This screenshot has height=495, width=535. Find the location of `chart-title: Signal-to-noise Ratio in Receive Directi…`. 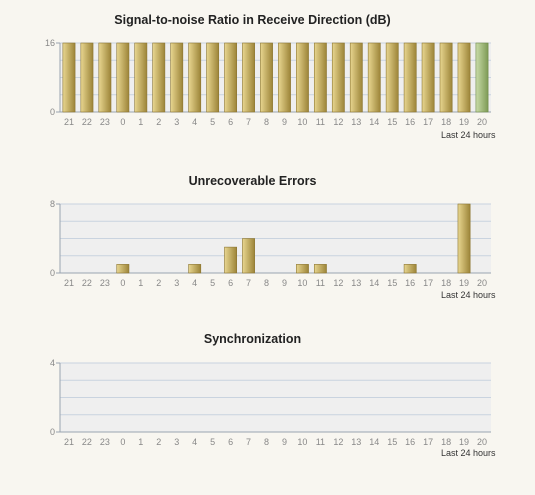

chart-title: Signal-to-noise Ratio in Receive Directi… is located at coordinates (252, 20).